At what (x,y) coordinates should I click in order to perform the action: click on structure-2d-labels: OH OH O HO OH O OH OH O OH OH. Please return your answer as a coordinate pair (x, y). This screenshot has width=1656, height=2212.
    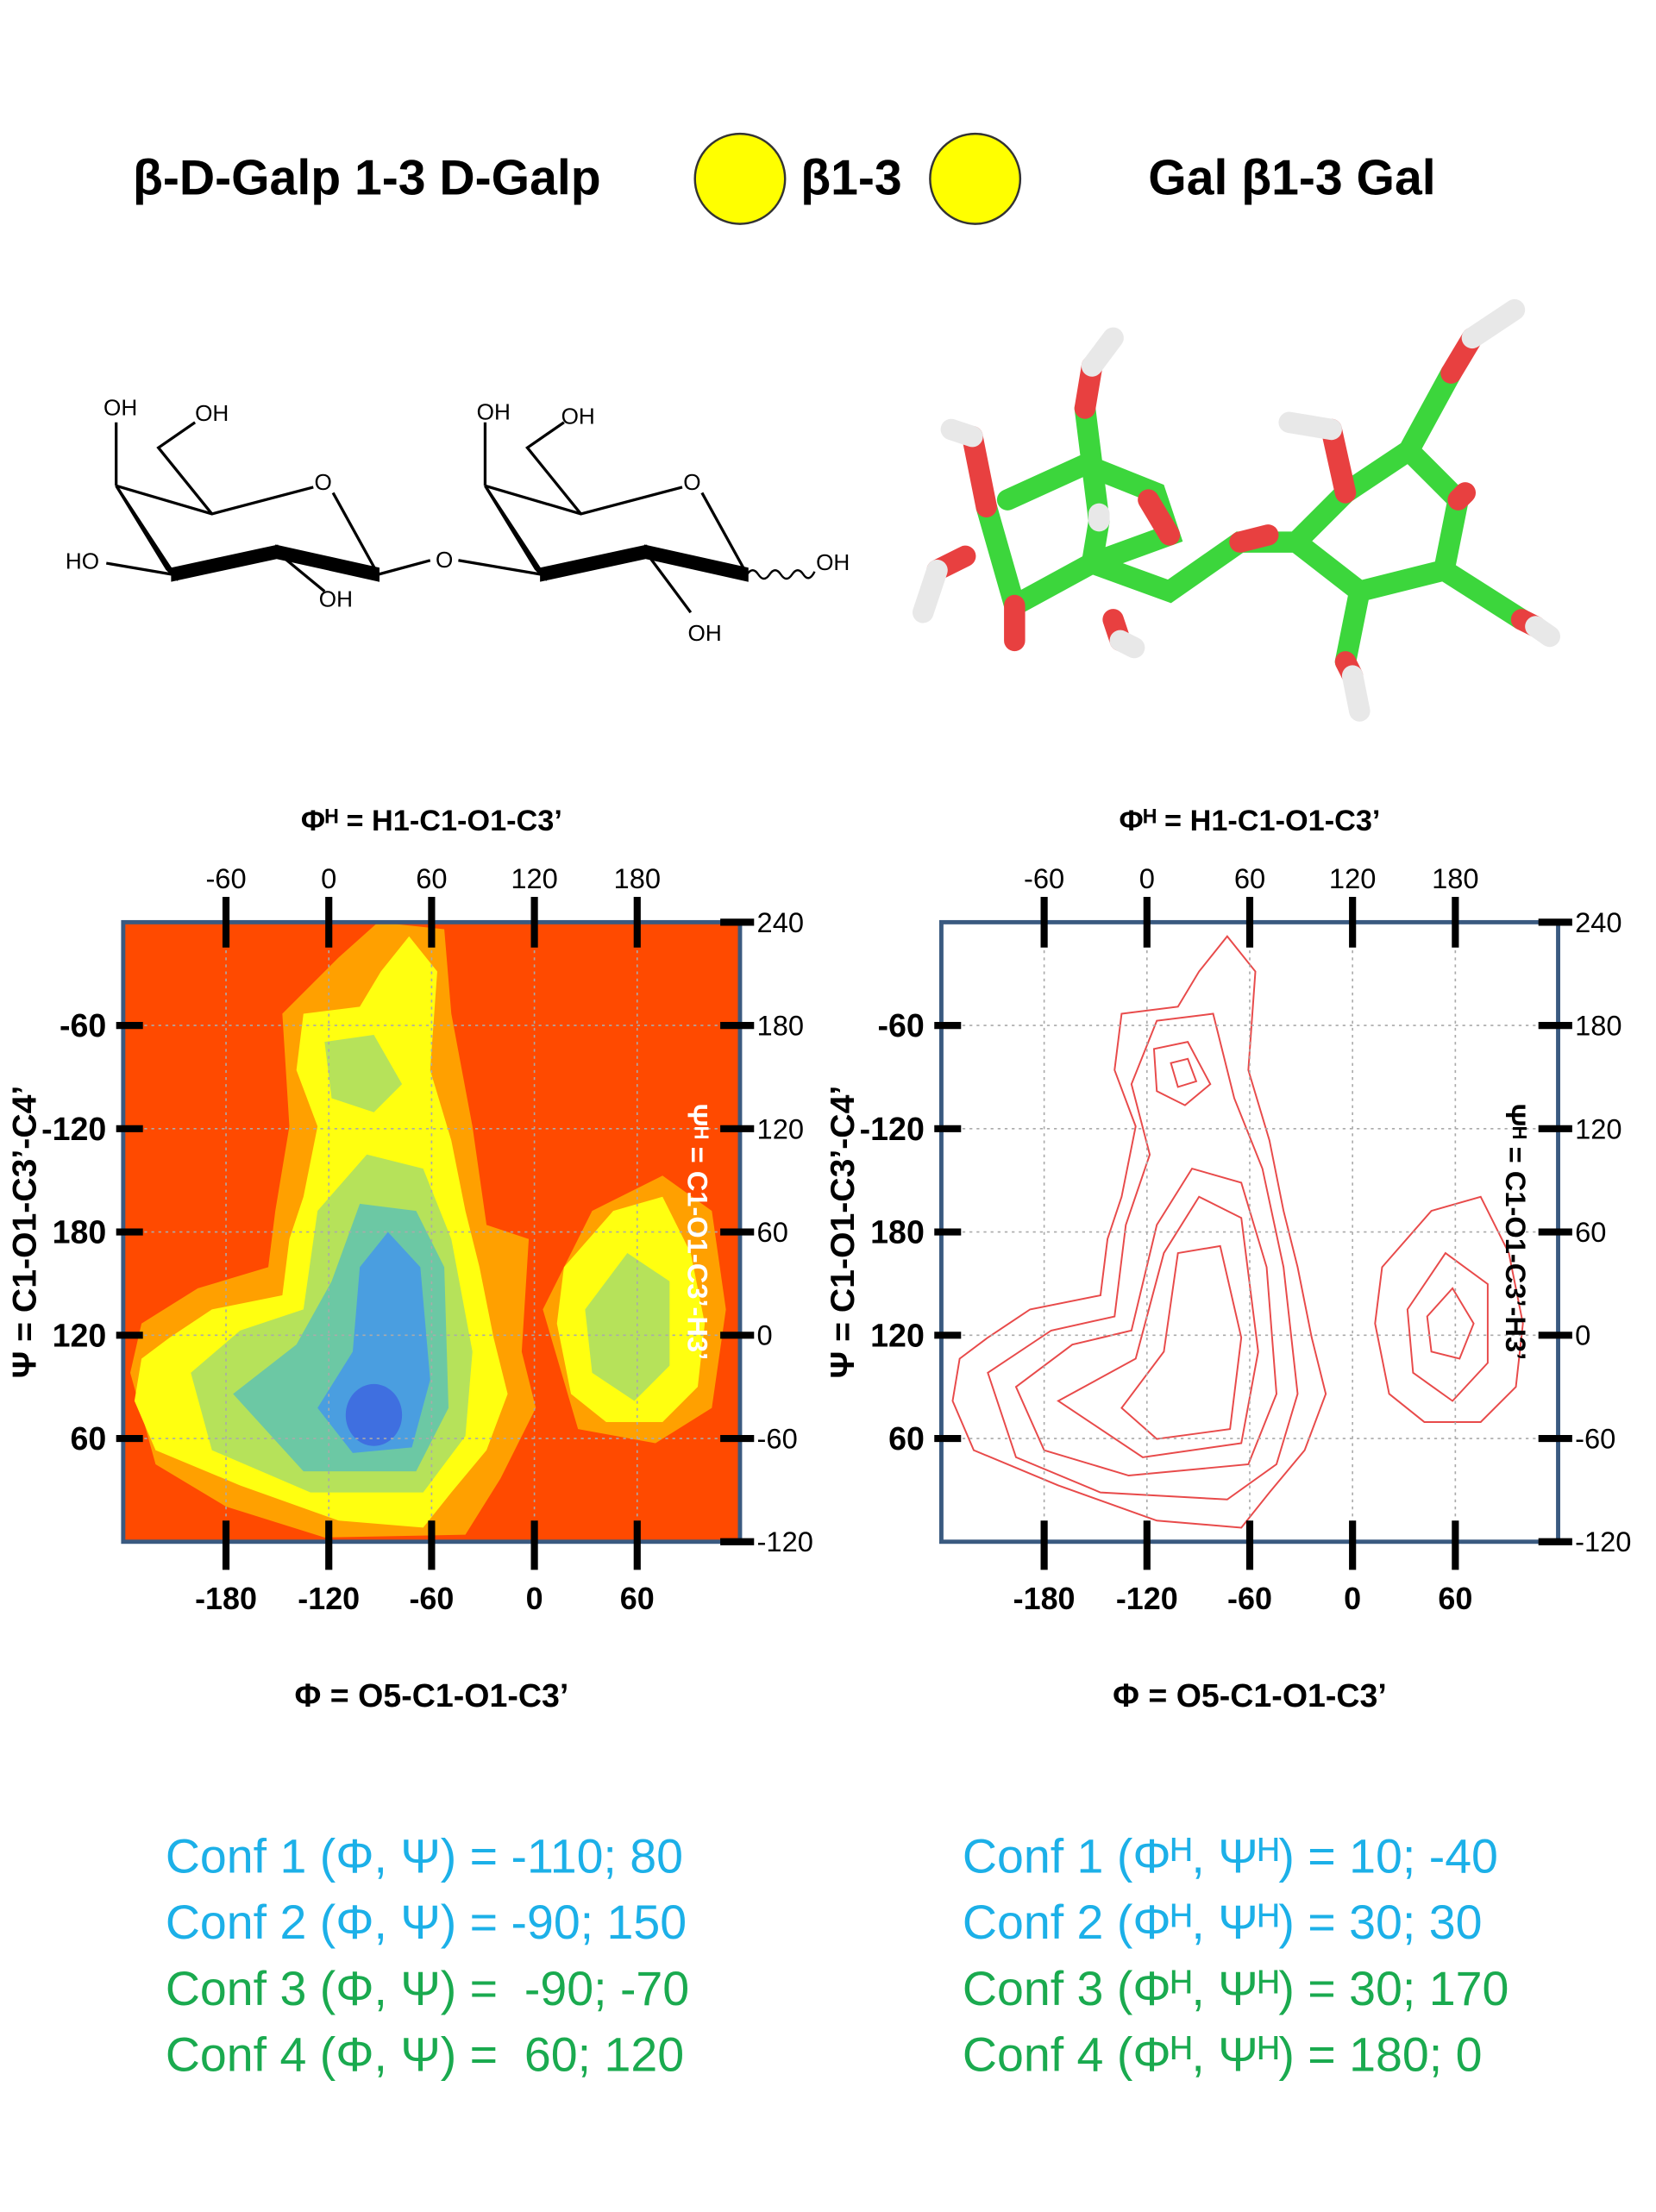
    Looking at the image, I should click on (458, 520).